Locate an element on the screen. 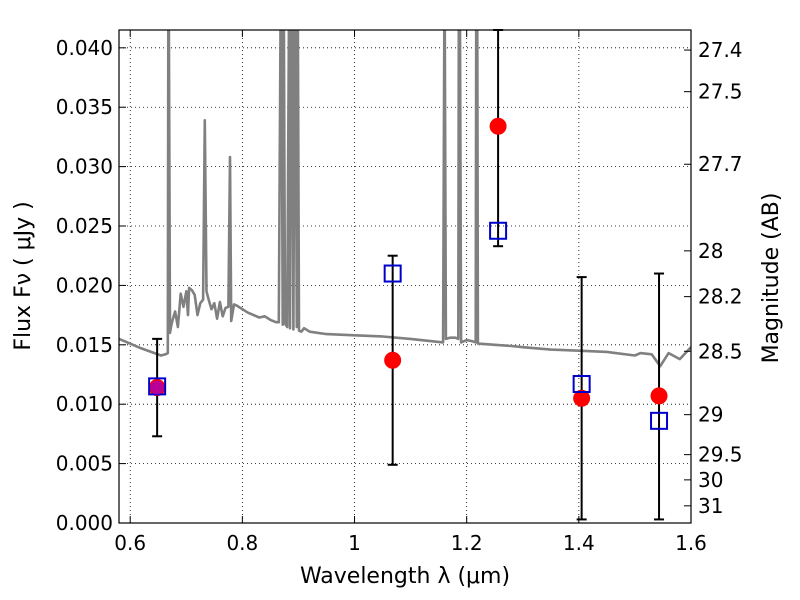 The height and width of the screenshot is (600, 800). x-tick-label: 0.8 is located at coordinates (242, 543).